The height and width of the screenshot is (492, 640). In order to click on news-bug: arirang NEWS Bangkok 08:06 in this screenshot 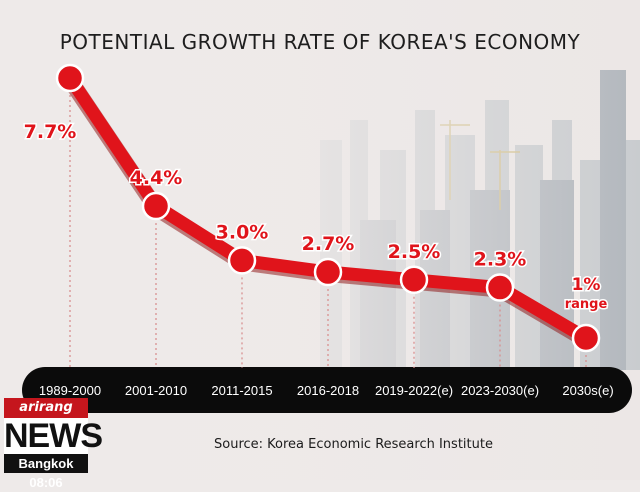, I will do `click(51, 444)`.